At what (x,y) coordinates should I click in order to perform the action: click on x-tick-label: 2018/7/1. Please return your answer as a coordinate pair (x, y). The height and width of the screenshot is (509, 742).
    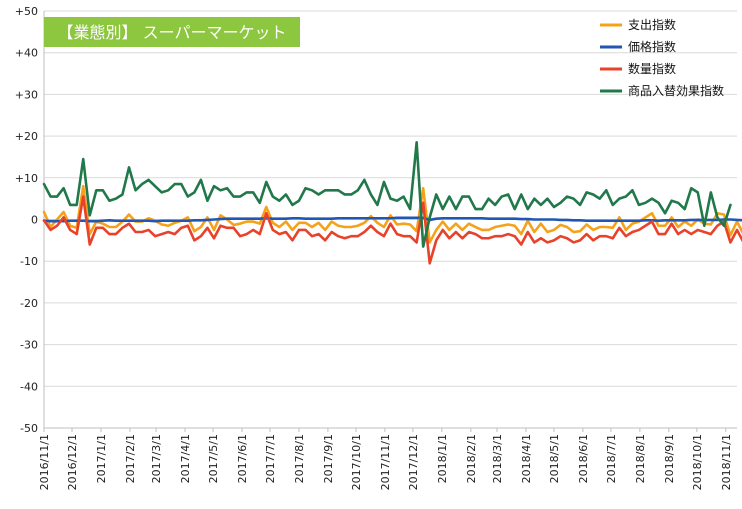
    Looking at the image, I should click on (611, 458).